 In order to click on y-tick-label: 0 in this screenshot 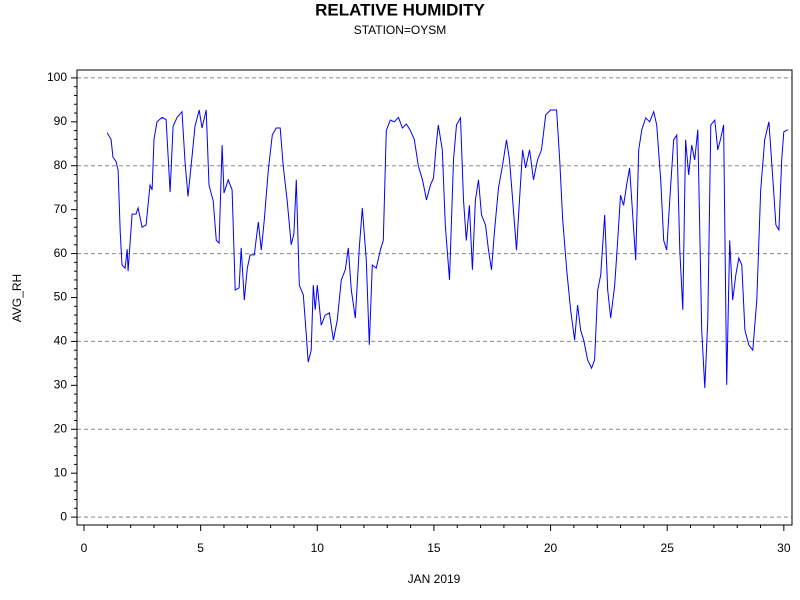, I will do `click(63, 516)`.